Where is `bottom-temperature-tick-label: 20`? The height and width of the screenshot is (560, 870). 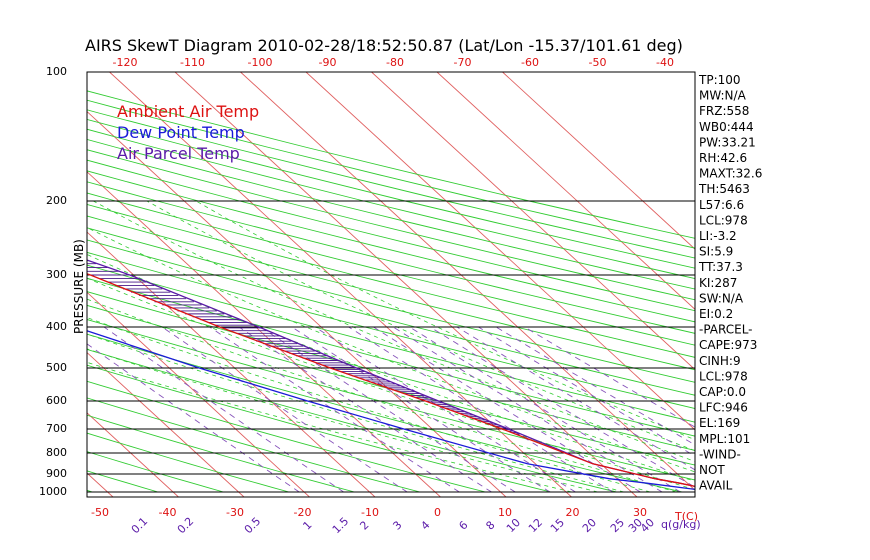 bottom-temperature-tick-label: 20 is located at coordinates (573, 512).